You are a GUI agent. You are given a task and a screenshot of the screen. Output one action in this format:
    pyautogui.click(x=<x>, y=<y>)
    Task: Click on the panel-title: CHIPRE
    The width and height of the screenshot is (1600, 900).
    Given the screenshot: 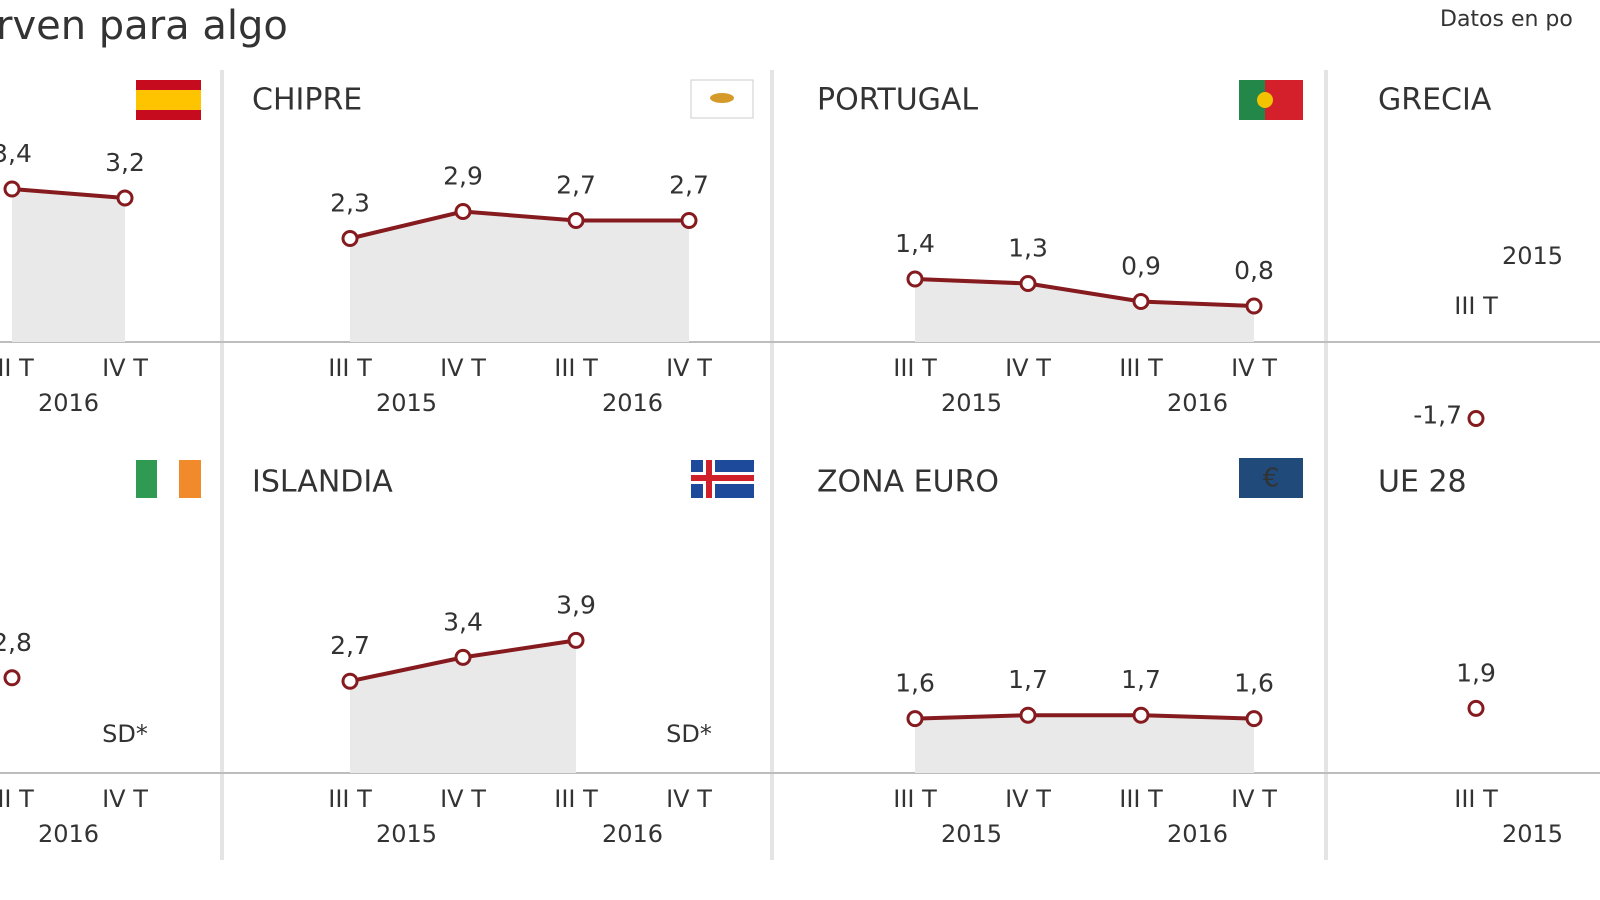 What is the action you would take?
    pyautogui.click(x=307, y=100)
    